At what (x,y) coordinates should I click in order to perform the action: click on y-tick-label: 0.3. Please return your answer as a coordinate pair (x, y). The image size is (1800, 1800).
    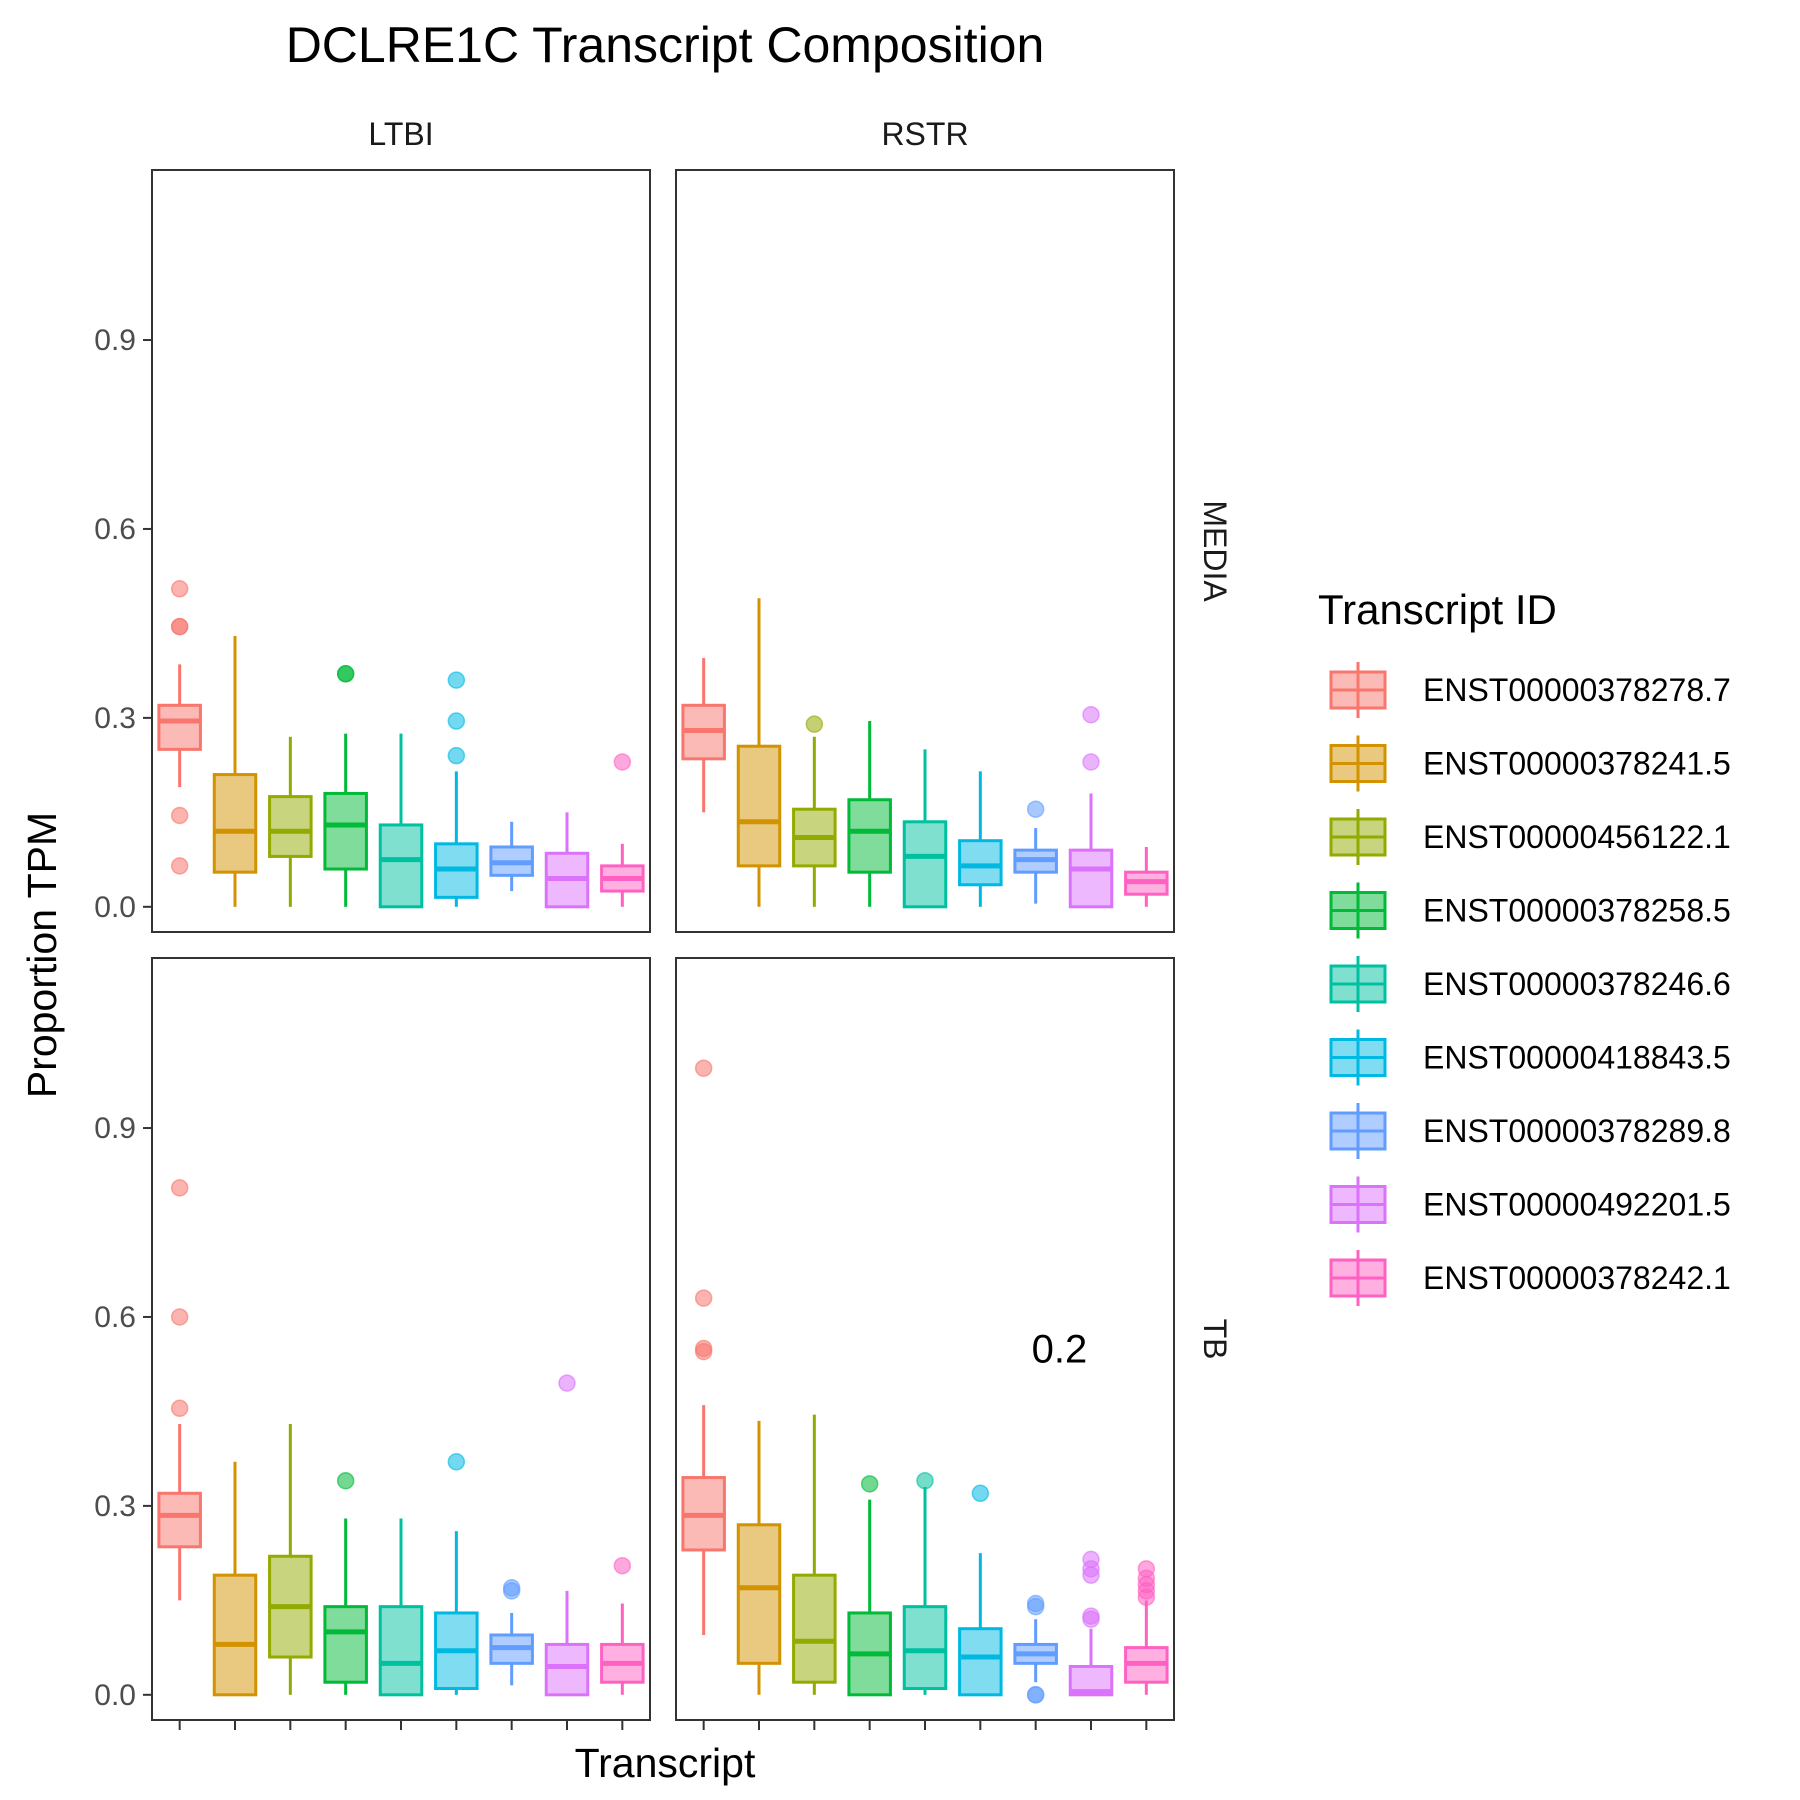
    Looking at the image, I should click on (115, 1506).